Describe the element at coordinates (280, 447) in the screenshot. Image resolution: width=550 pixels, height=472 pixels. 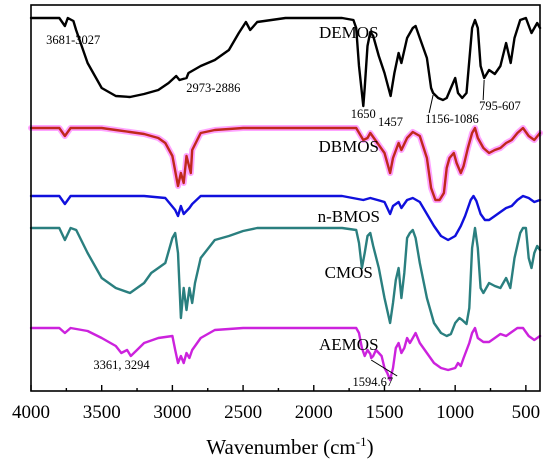
I see `x-axis-title-main: Wavenumber (cm` at that location.